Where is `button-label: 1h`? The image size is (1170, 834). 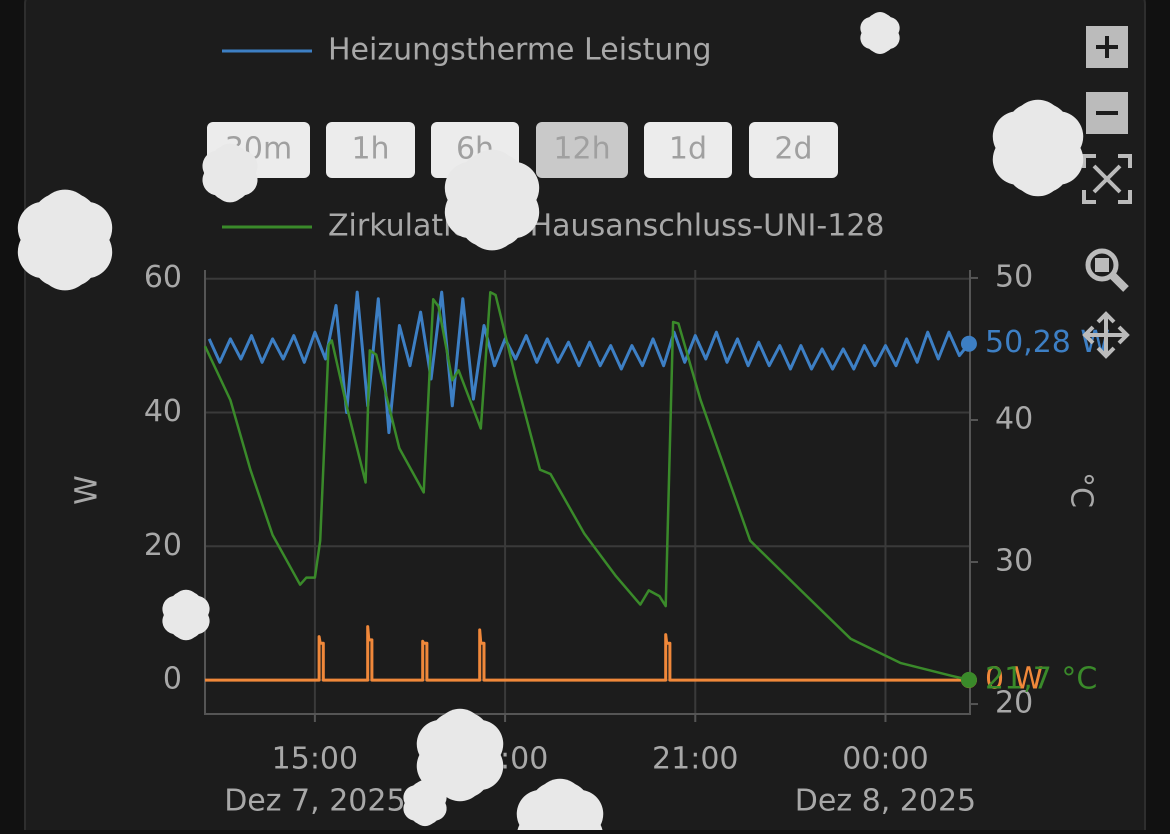
button-label: 1h is located at coordinates (370, 149).